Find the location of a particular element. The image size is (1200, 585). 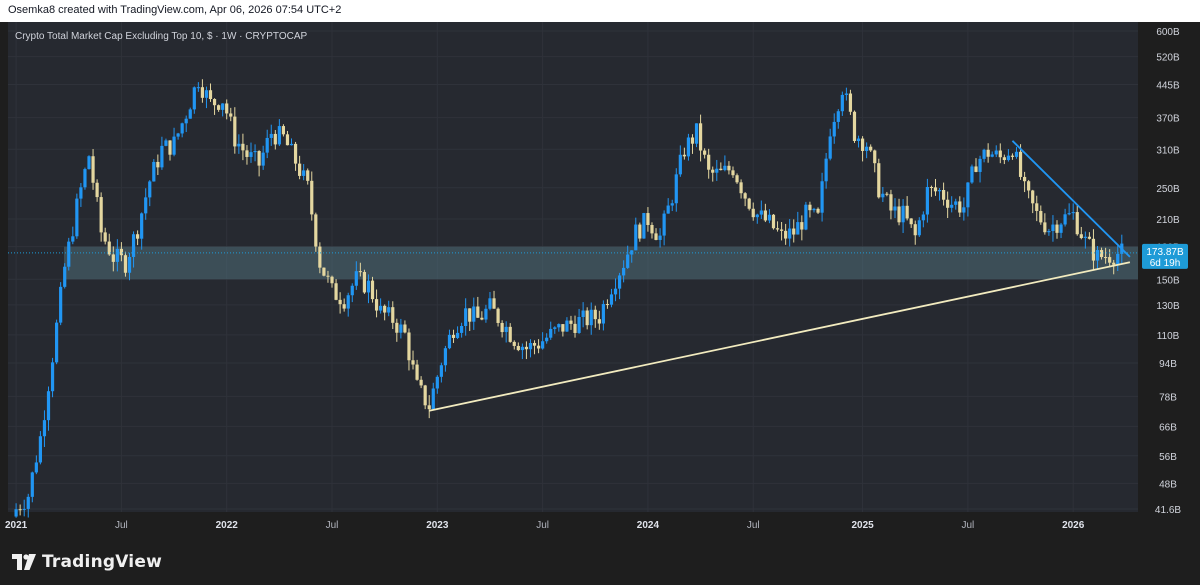

y-tick-label: 130B is located at coordinates (1168, 306).